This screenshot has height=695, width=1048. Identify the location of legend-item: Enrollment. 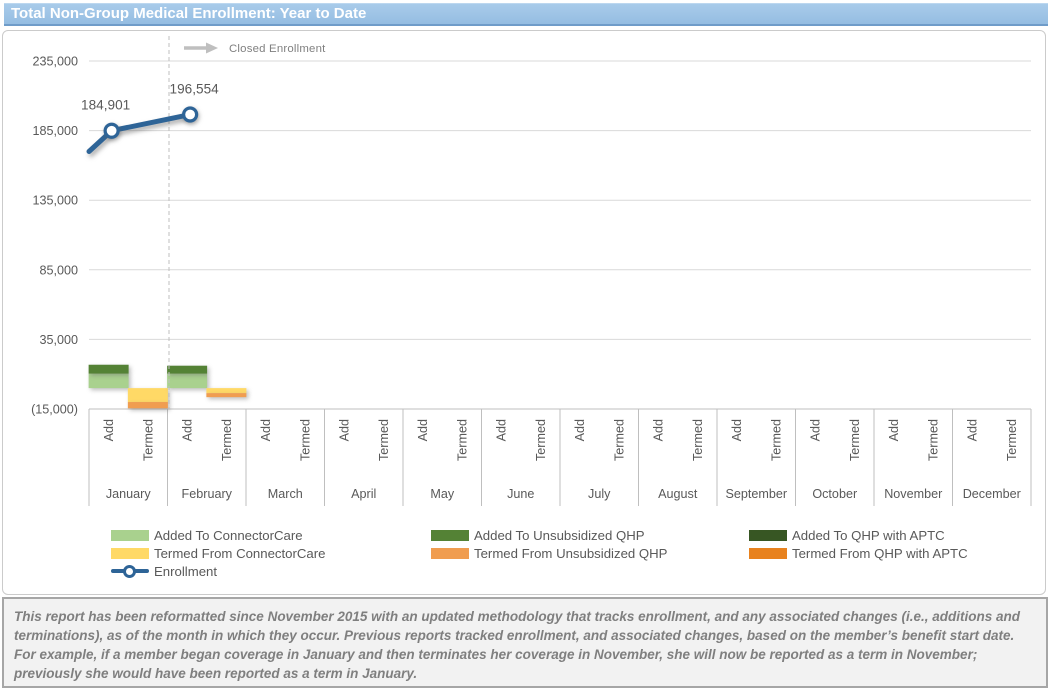
(218, 571).